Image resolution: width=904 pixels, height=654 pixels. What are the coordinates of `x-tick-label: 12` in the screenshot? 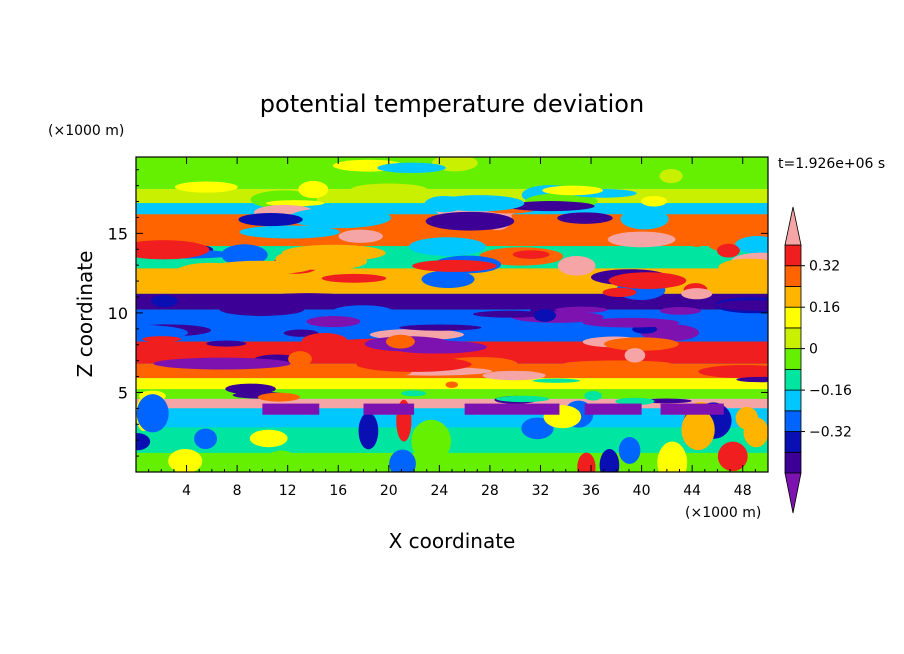 It's located at (288, 491).